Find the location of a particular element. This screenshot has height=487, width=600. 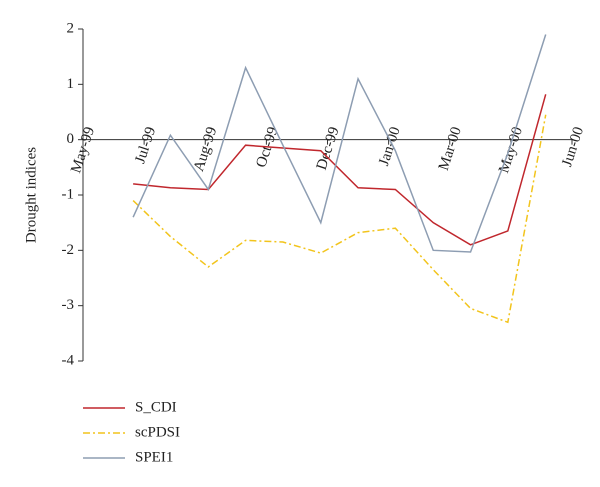

y-tick-label: -4 is located at coordinates (68, 360).